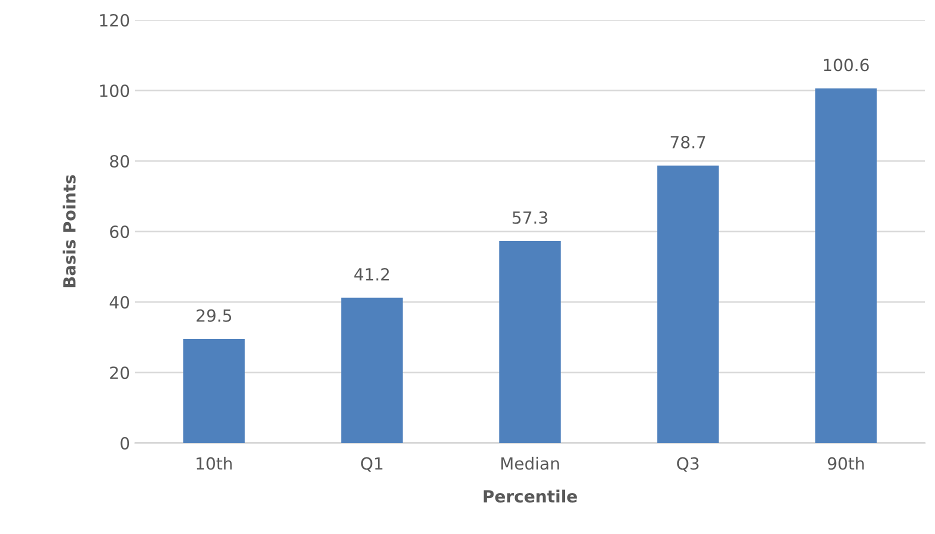  Describe the element at coordinates (846, 463) in the screenshot. I see `x-tick-label: 90th` at that location.